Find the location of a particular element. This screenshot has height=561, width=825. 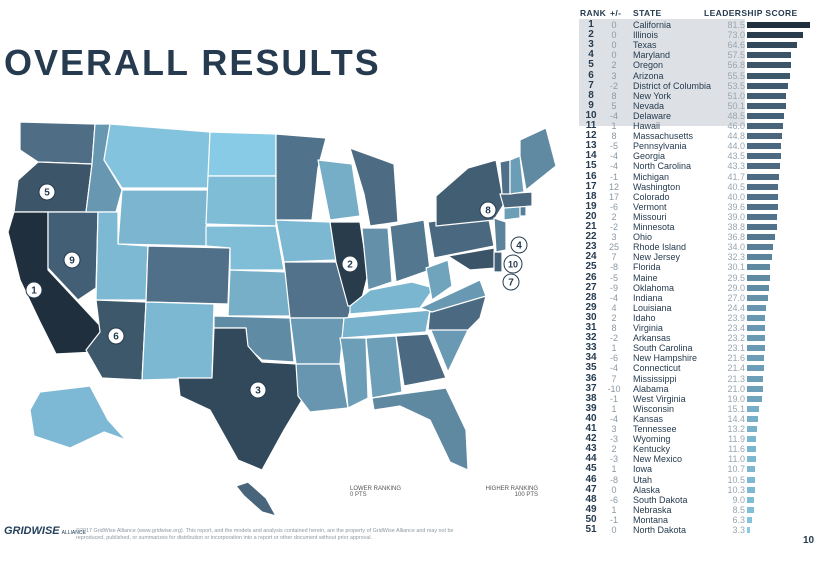

rank-cell: 27 is located at coordinates (591, 287).